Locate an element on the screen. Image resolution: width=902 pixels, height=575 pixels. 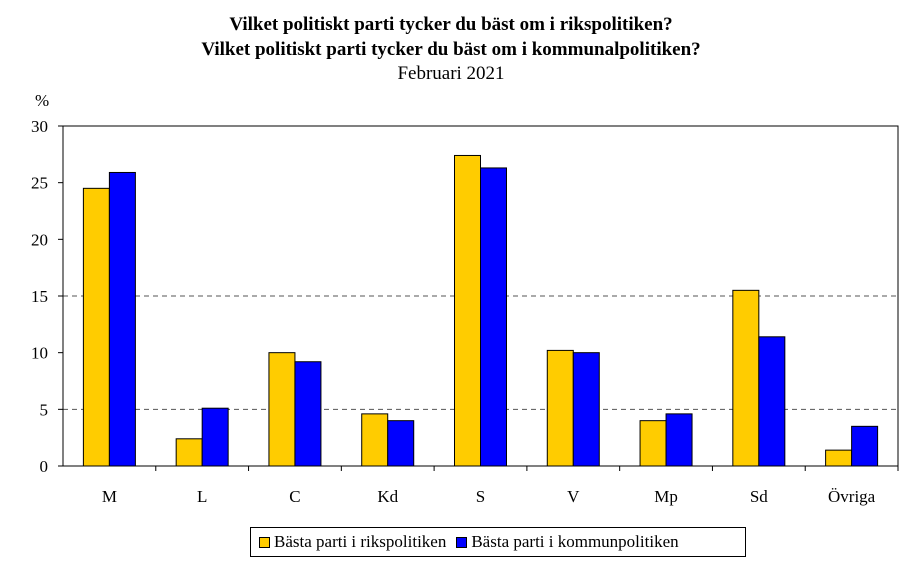
legend-label-riks: Bästa parti i rikspolitiken is located at coordinates (360, 541).